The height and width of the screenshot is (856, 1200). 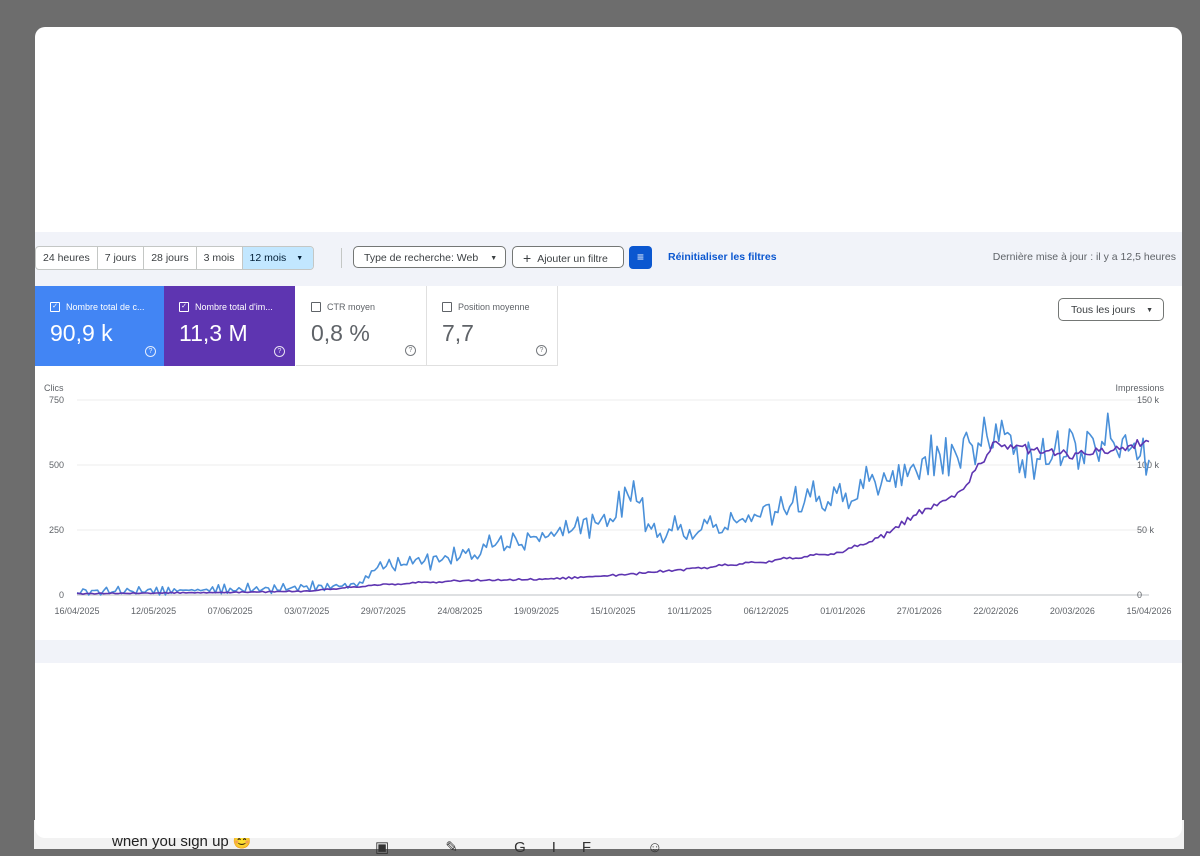 I want to click on y-right-tick-label: 150 k, so click(x=1148, y=400).